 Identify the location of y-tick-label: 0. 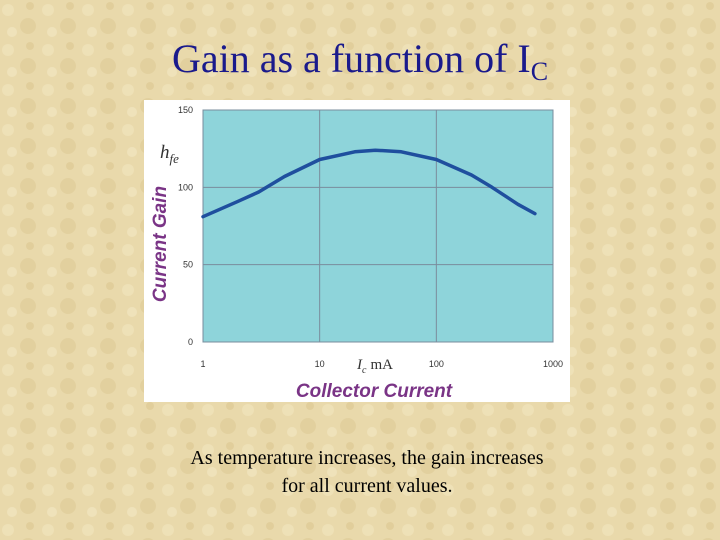
(190, 342).